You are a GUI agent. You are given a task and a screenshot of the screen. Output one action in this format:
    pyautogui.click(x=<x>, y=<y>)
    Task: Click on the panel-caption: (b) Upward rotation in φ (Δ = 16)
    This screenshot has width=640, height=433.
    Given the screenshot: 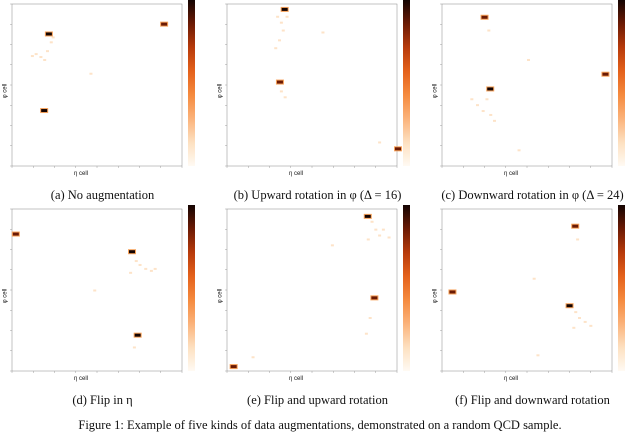 What is the action you would take?
    pyautogui.click(x=317, y=195)
    